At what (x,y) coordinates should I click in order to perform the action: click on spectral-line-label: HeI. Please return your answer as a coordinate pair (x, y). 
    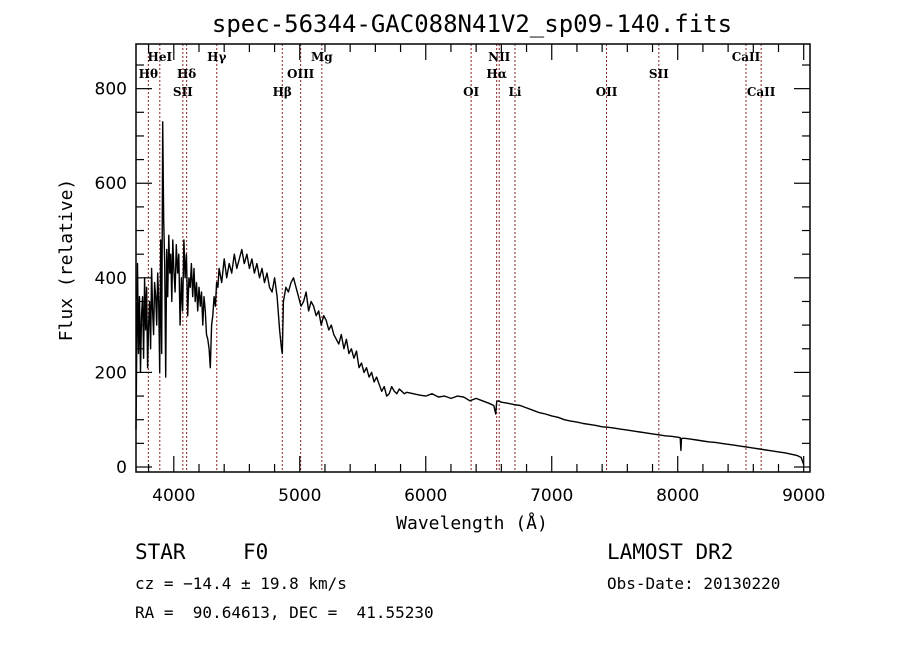
    Looking at the image, I should click on (160, 57).